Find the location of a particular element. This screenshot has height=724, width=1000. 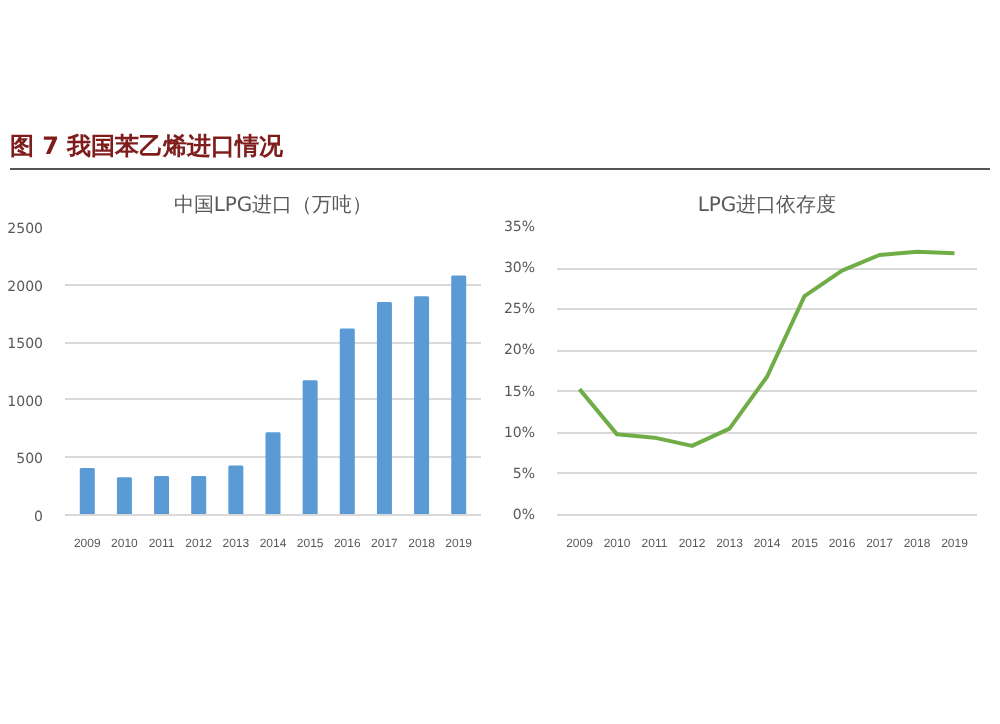

caption: 图 7 我国苯乙烯进口情况 is located at coordinates (147, 147).